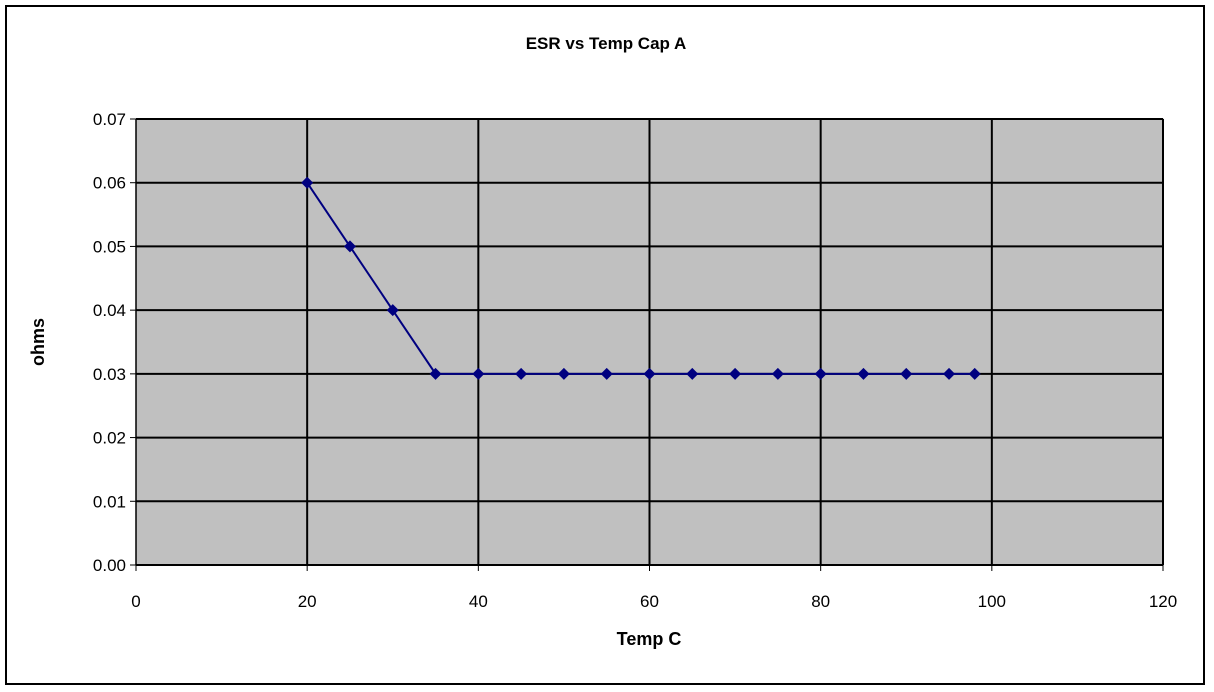  I want to click on chart-title: ESR vs Temp Cap A, so click(606, 43).